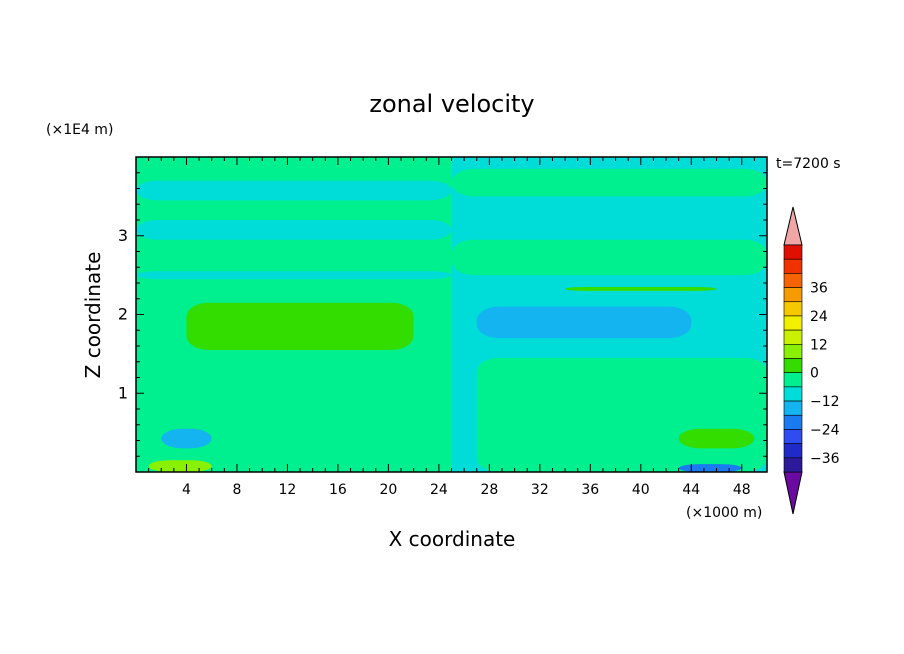 Image resolution: width=904 pixels, height=654 pixels. What do you see at coordinates (338, 490) in the screenshot?
I see `x-tick-label: 16` at bounding box center [338, 490].